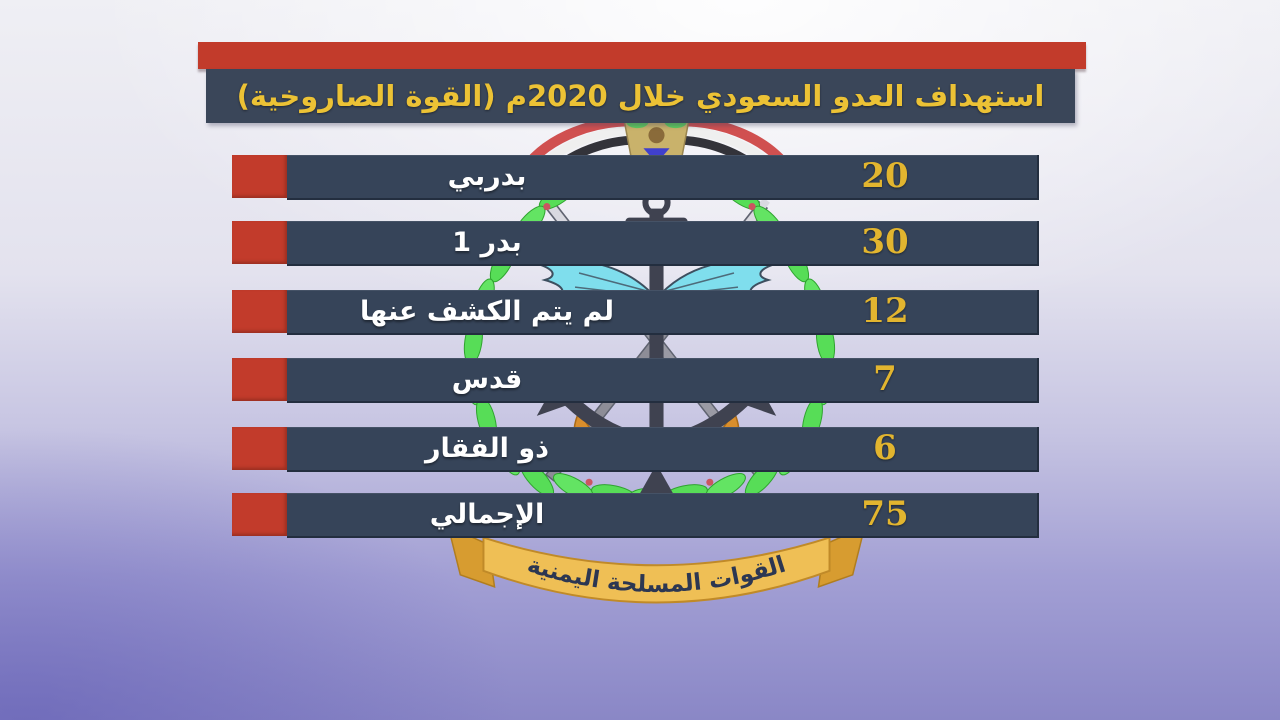 This screenshot has height=720, width=1280. I want to click on bar-label: ذو الفقار, so click(487, 448).